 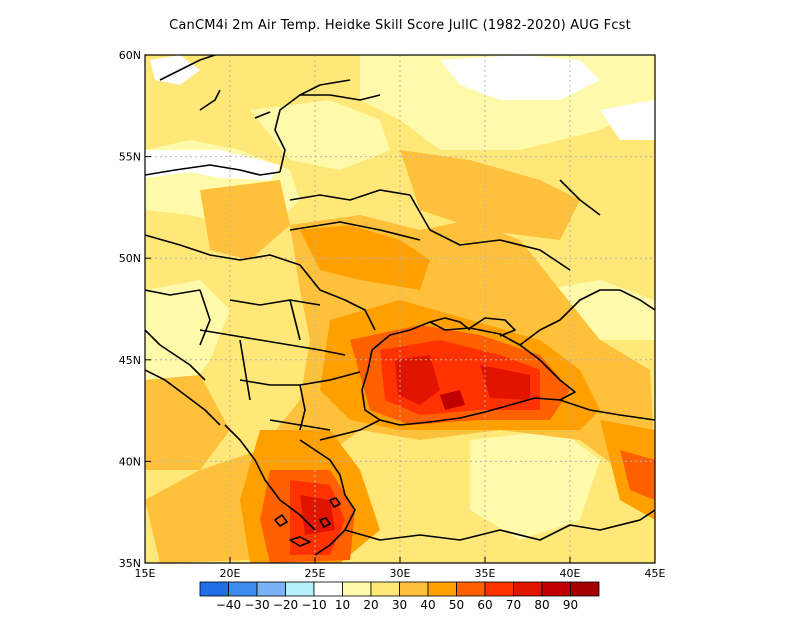 I want to click on colorbar: −40 −30 −20 −10 10 20 30 40 50 60 70 80 90, so click(x=399, y=596).